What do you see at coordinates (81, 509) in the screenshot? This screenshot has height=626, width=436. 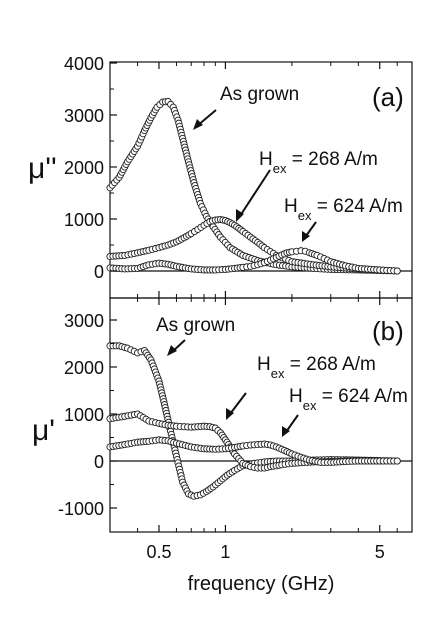 I see `y-tick-label: -1000` at bounding box center [81, 509].